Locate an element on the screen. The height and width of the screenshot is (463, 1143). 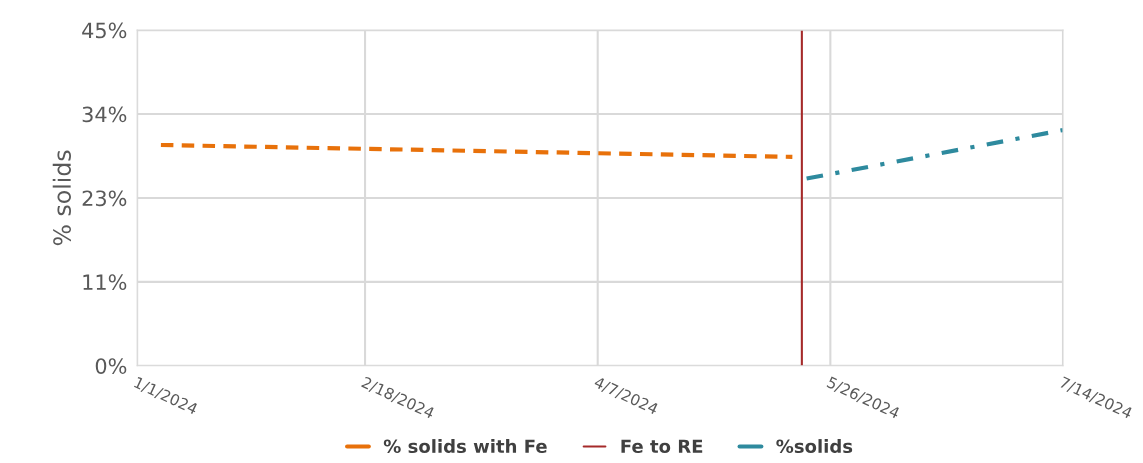
y-tick-label: 0% is located at coordinates (111, 366).